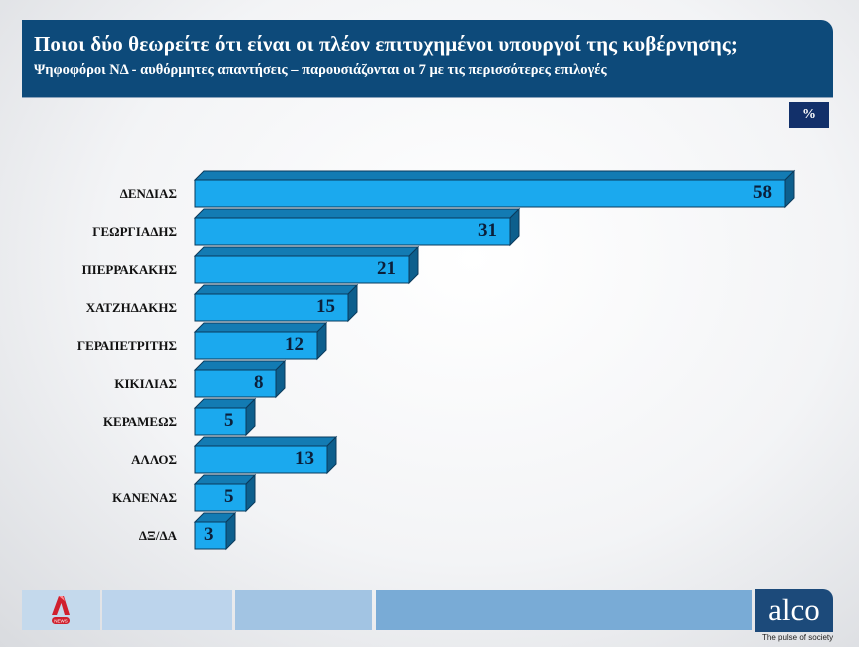 This screenshot has height=647, width=859. Describe the element at coordinates (209, 534) in the screenshot. I see `value-label: 3` at that location.